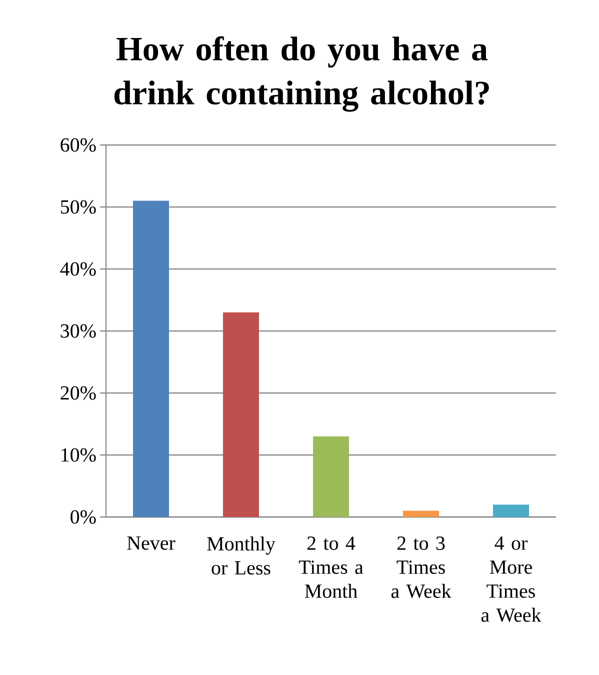  I want to click on y-tick-label: 50%, so click(78, 207).